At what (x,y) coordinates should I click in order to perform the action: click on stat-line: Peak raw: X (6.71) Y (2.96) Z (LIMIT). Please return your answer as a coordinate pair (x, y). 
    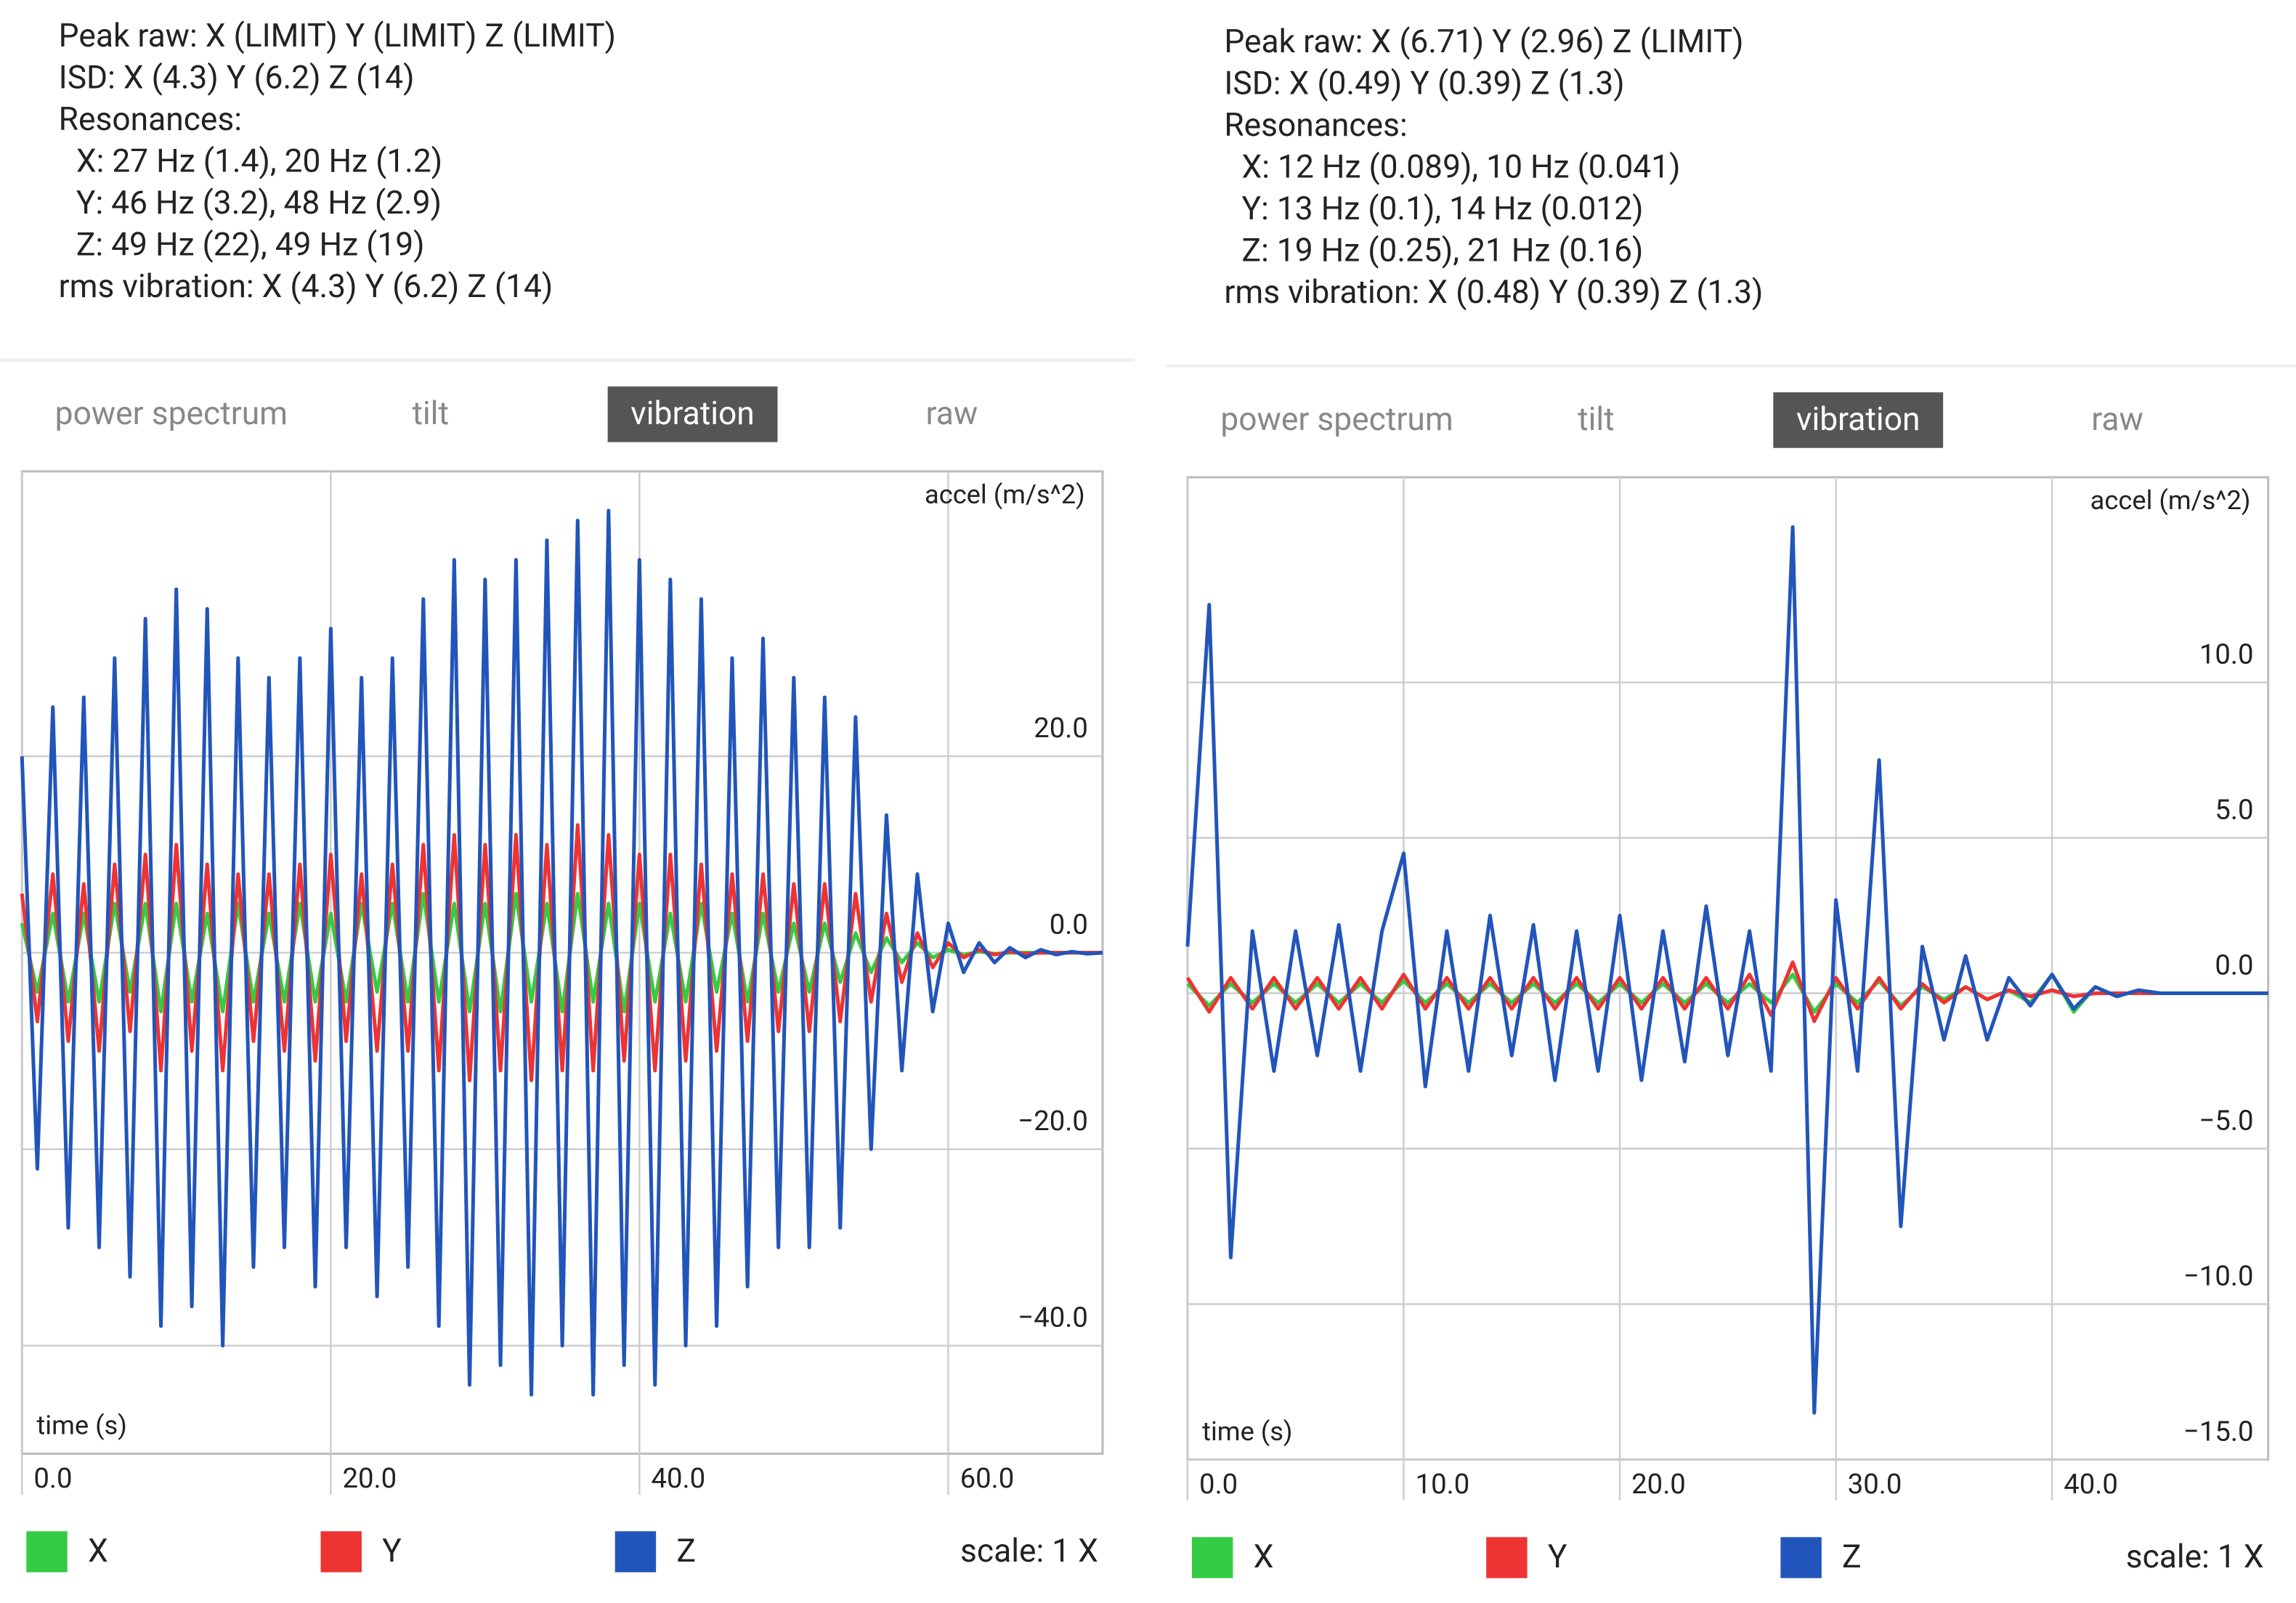
    Looking at the image, I should click on (1484, 41).